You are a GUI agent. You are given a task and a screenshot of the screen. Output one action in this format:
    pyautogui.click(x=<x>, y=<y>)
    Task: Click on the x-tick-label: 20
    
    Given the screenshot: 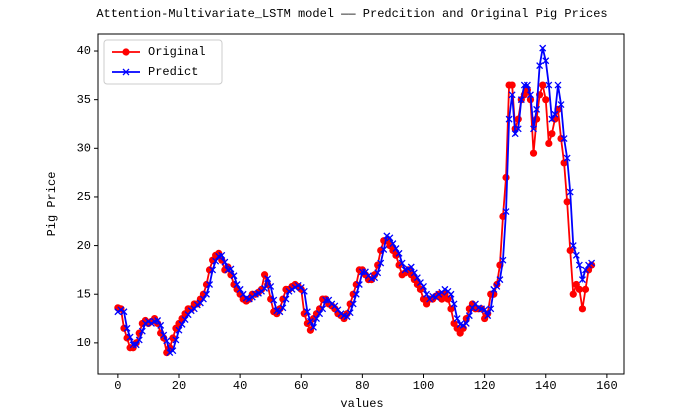 What is the action you would take?
    pyautogui.click(x=179, y=386)
    